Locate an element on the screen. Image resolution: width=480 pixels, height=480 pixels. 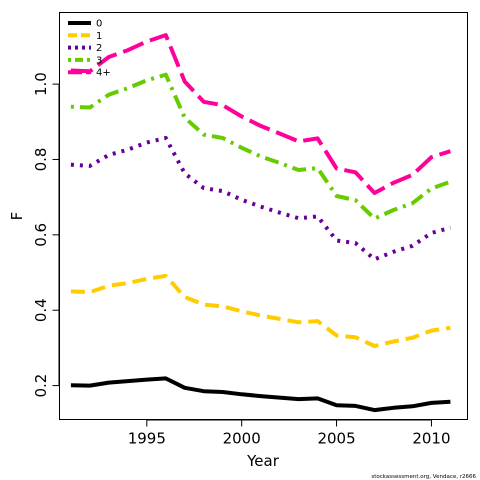
y-tick-label: 0.2 is located at coordinates (41, 386).